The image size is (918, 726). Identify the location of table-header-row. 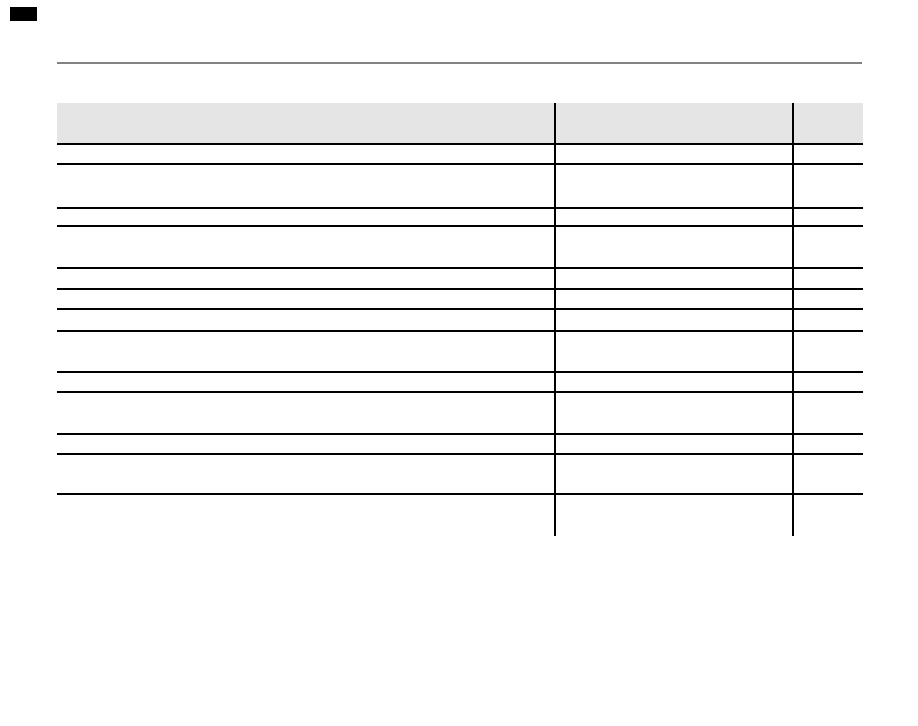
(460, 124).